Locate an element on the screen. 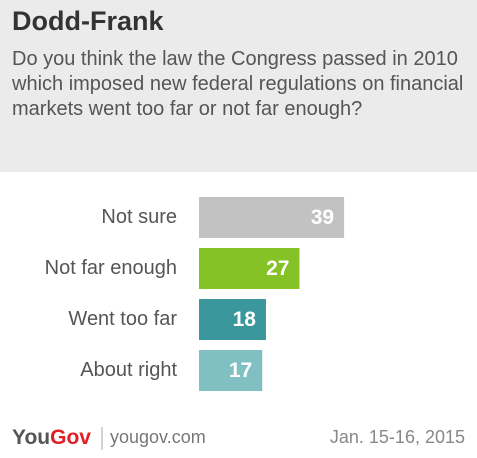  chart-title: Dodd-Frank is located at coordinates (88, 21).